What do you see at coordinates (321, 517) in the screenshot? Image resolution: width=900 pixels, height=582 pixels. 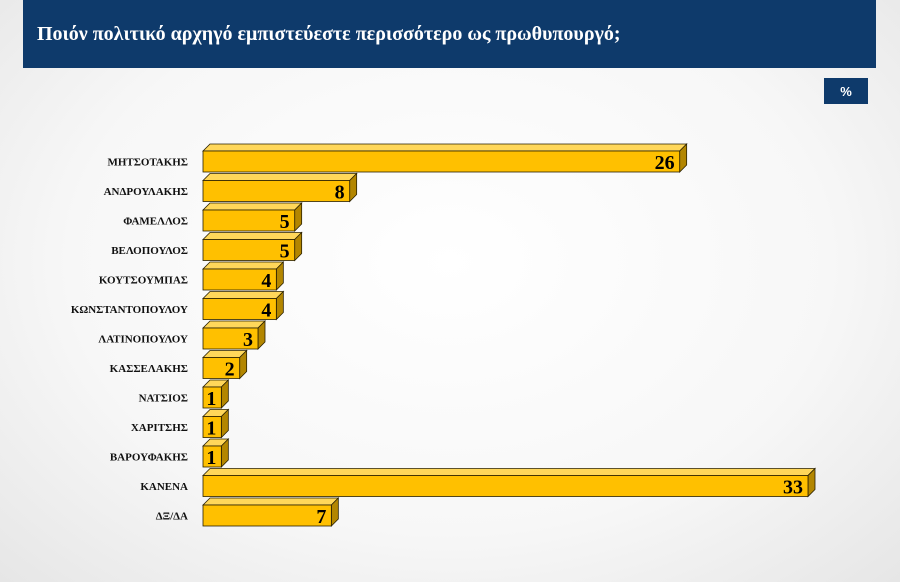 I see `value-label: 7` at bounding box center [321, 517].